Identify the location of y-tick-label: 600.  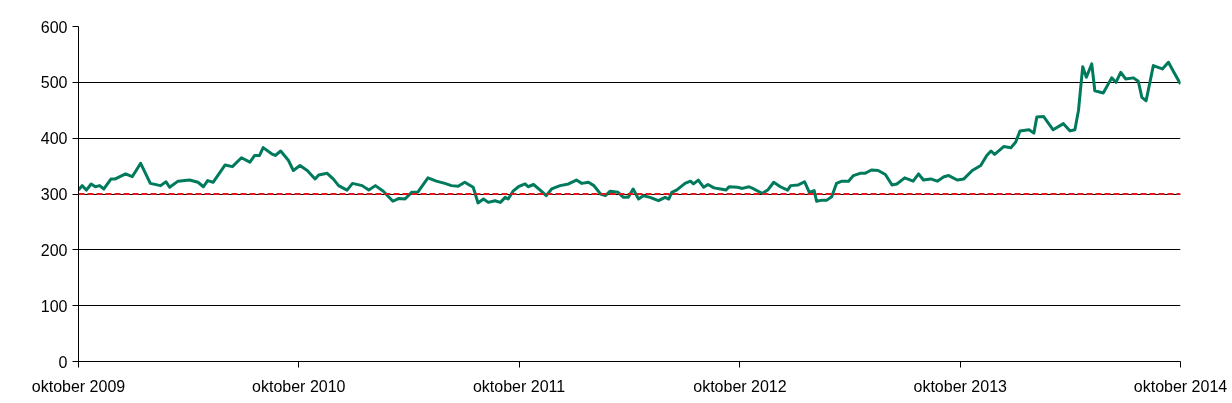
(54, 27).